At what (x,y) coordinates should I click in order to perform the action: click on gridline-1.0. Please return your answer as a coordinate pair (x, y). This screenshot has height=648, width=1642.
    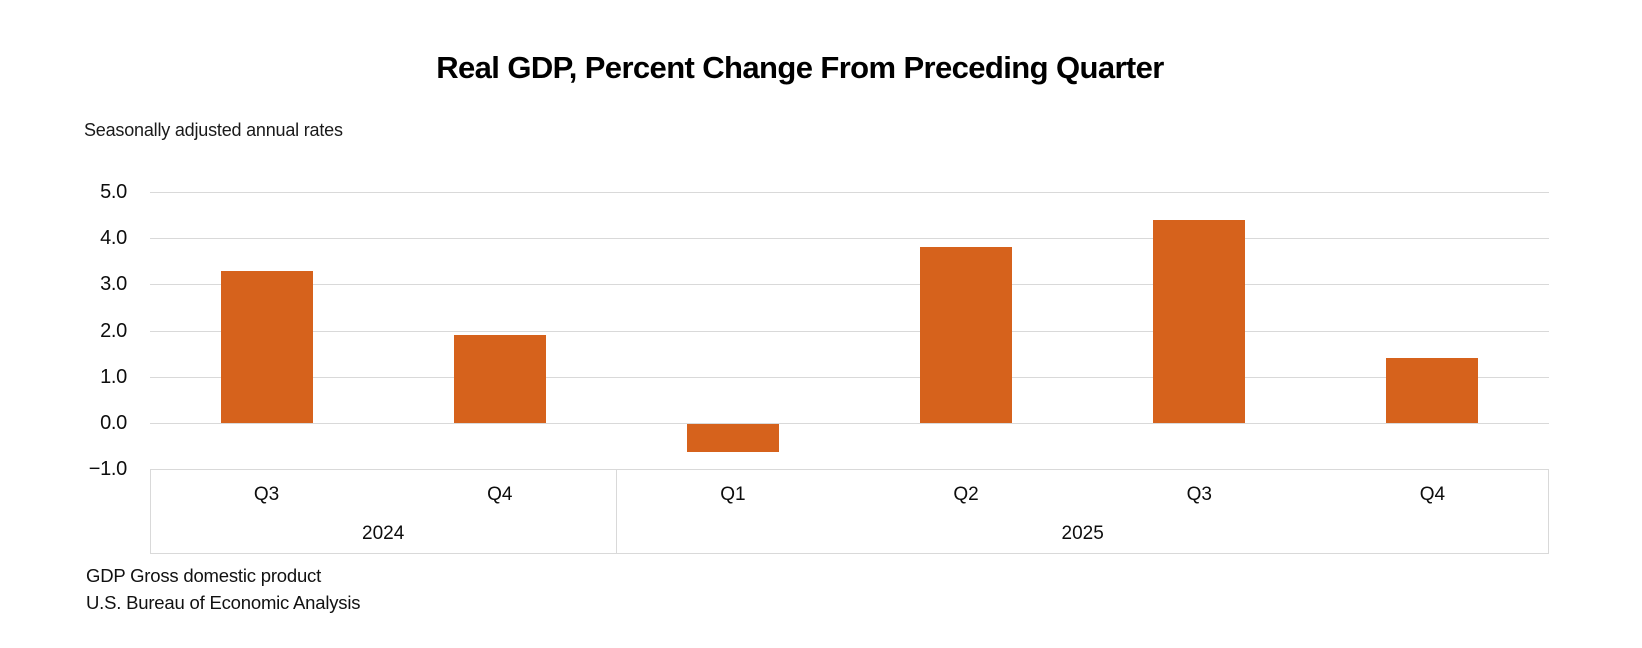
    Looking at the image, I should click on (849, 377).